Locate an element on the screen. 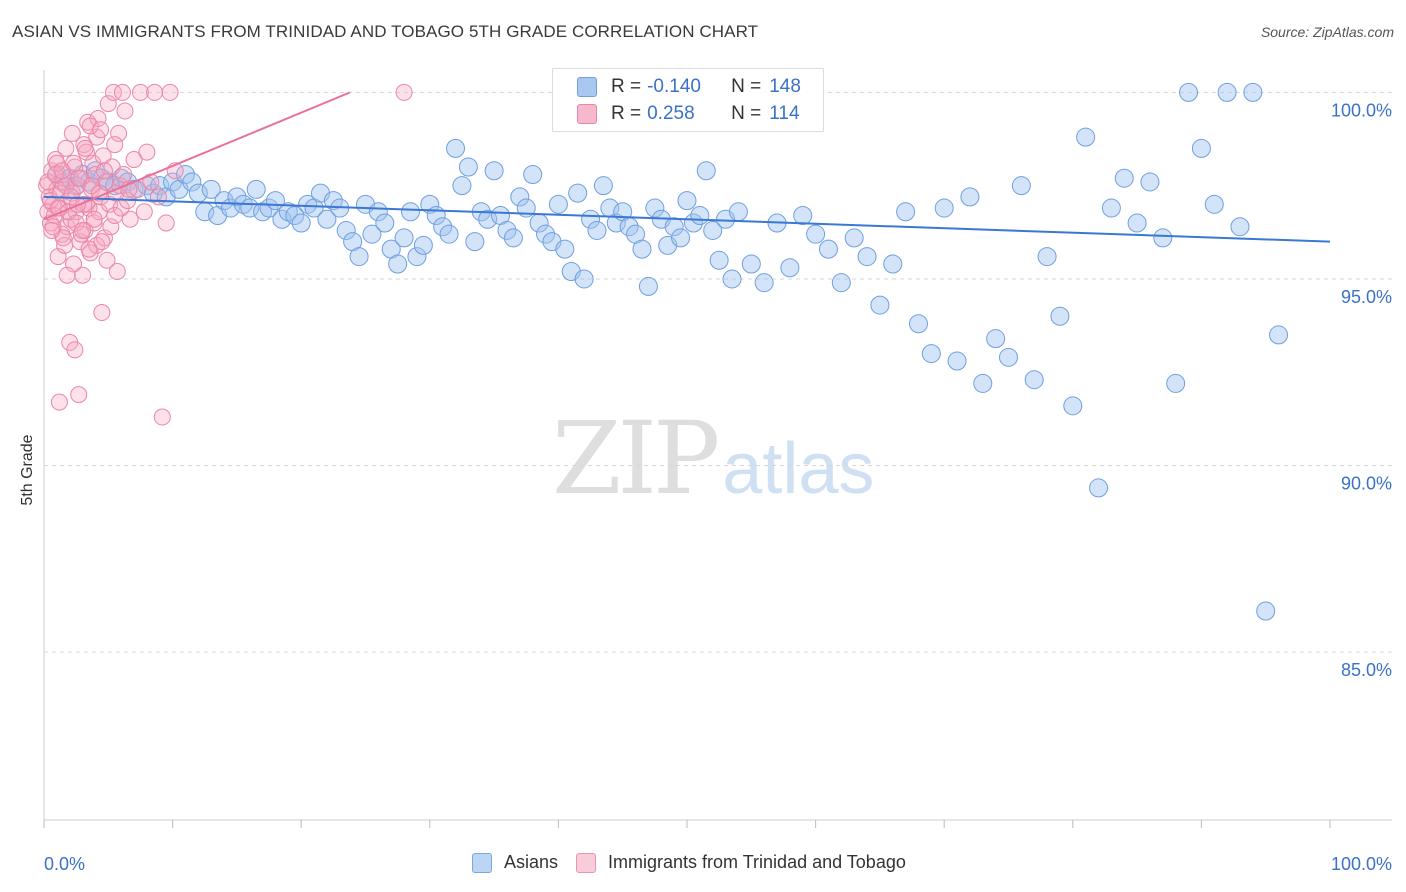  trinidad-trend-line is located at coordinates (197, 156).